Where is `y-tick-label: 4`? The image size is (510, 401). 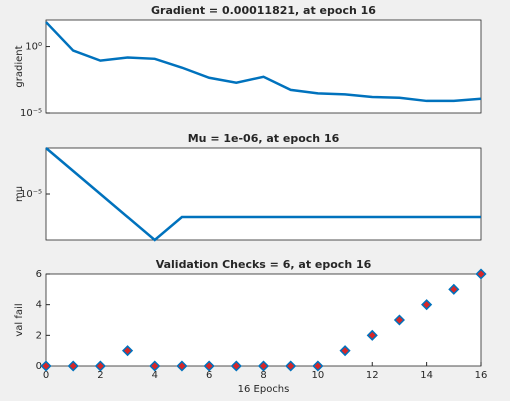
y-tick-label: 4 is located at coordinates (39, 305).